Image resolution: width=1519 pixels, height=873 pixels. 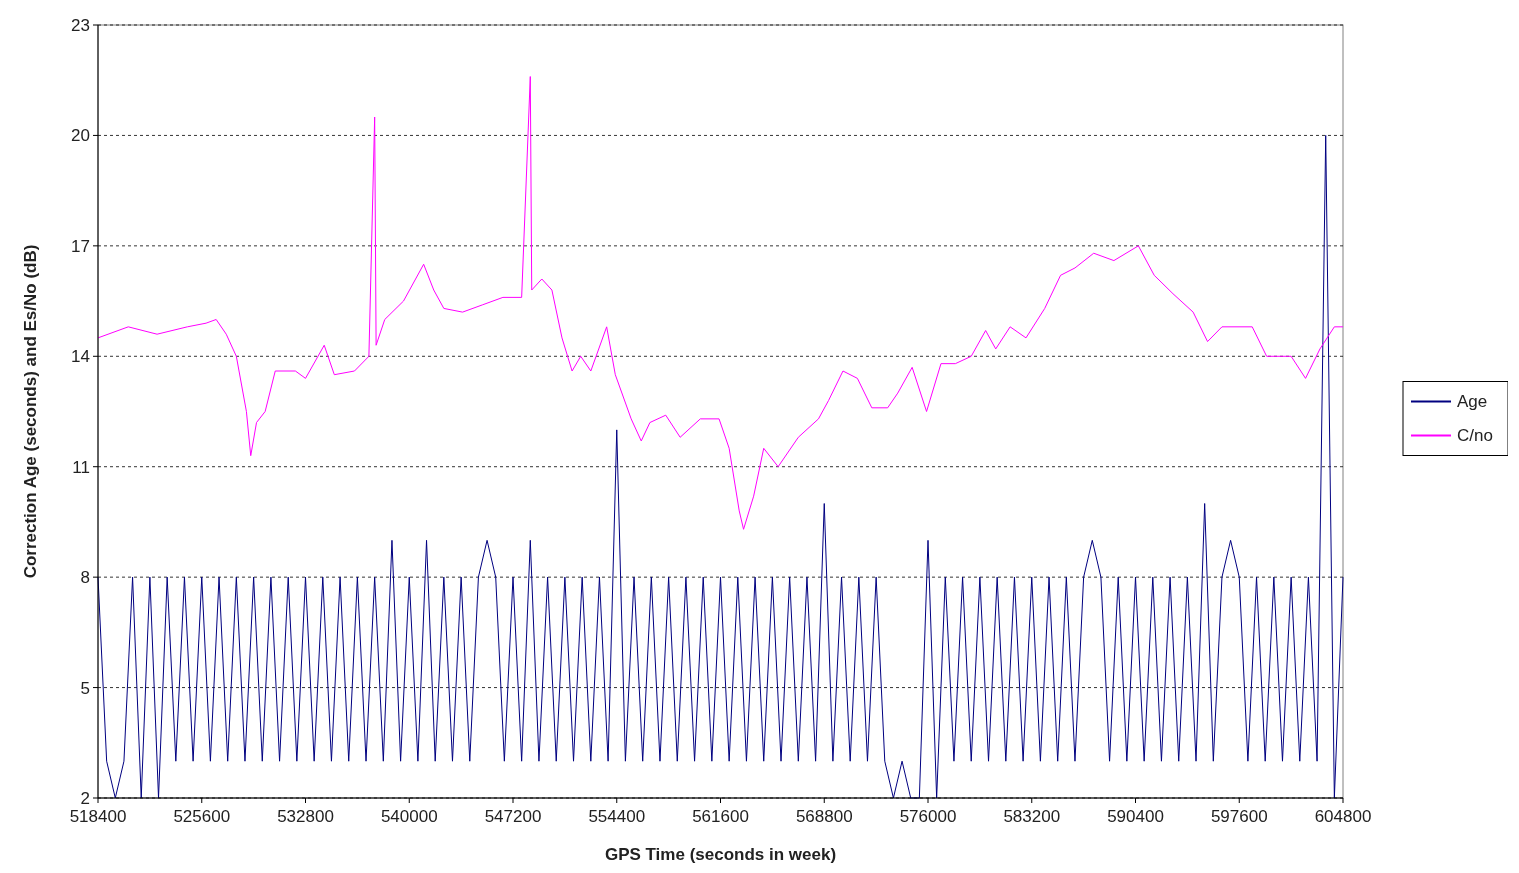 I want to click on x-tick-label: 547200, so click(x=513, y=816).